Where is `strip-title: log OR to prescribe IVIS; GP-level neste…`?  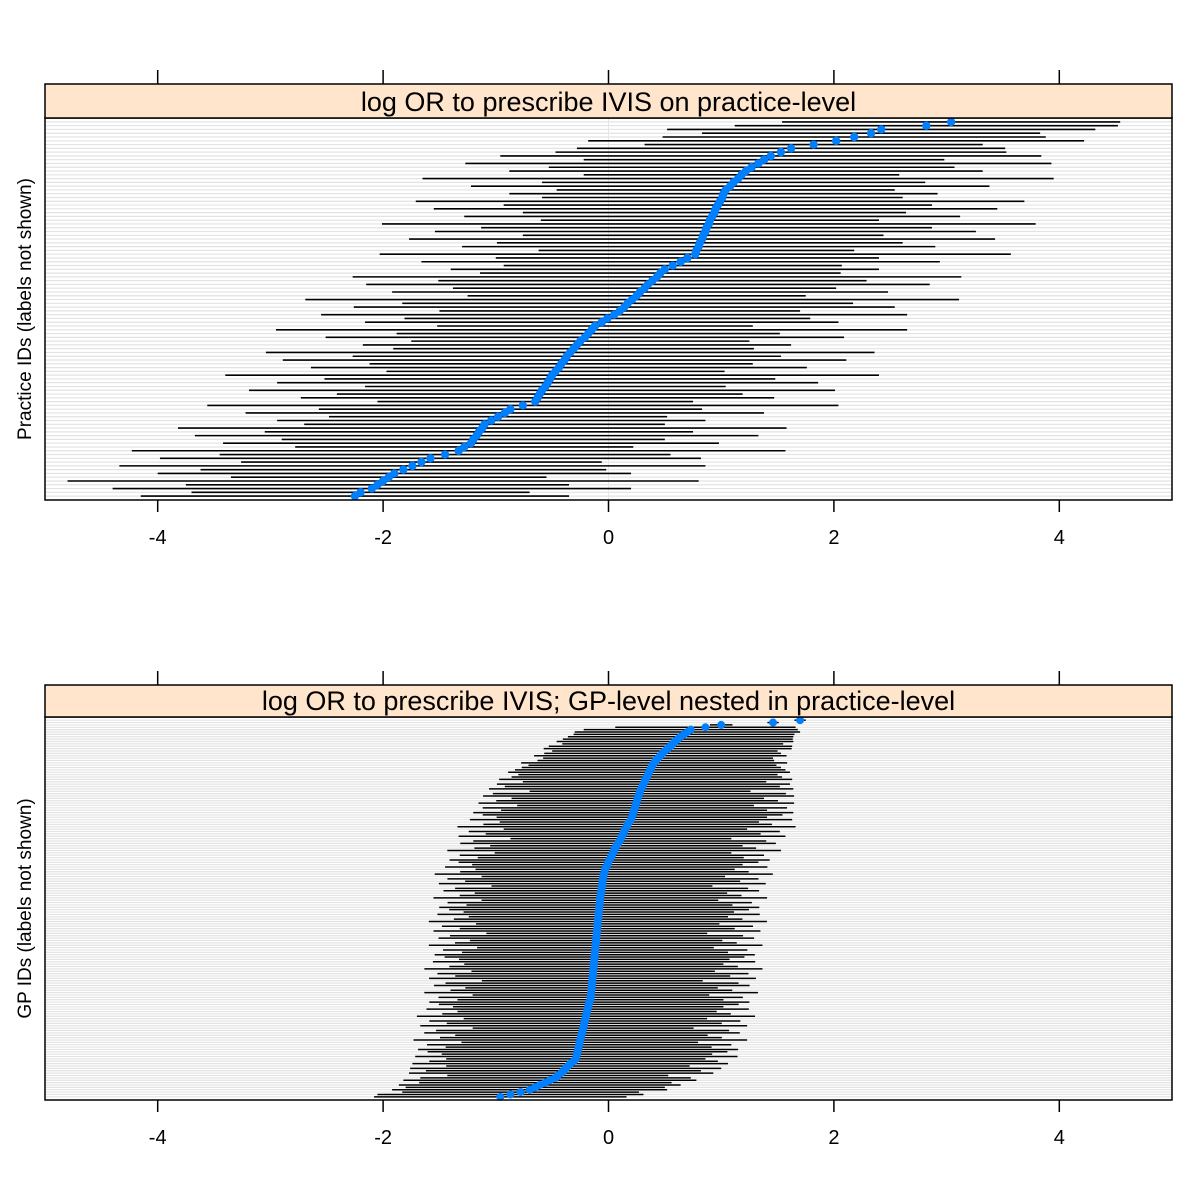
strip-title: log OR to prescribe IVIS; GP-level neste… is located at coordinates (608, 701).